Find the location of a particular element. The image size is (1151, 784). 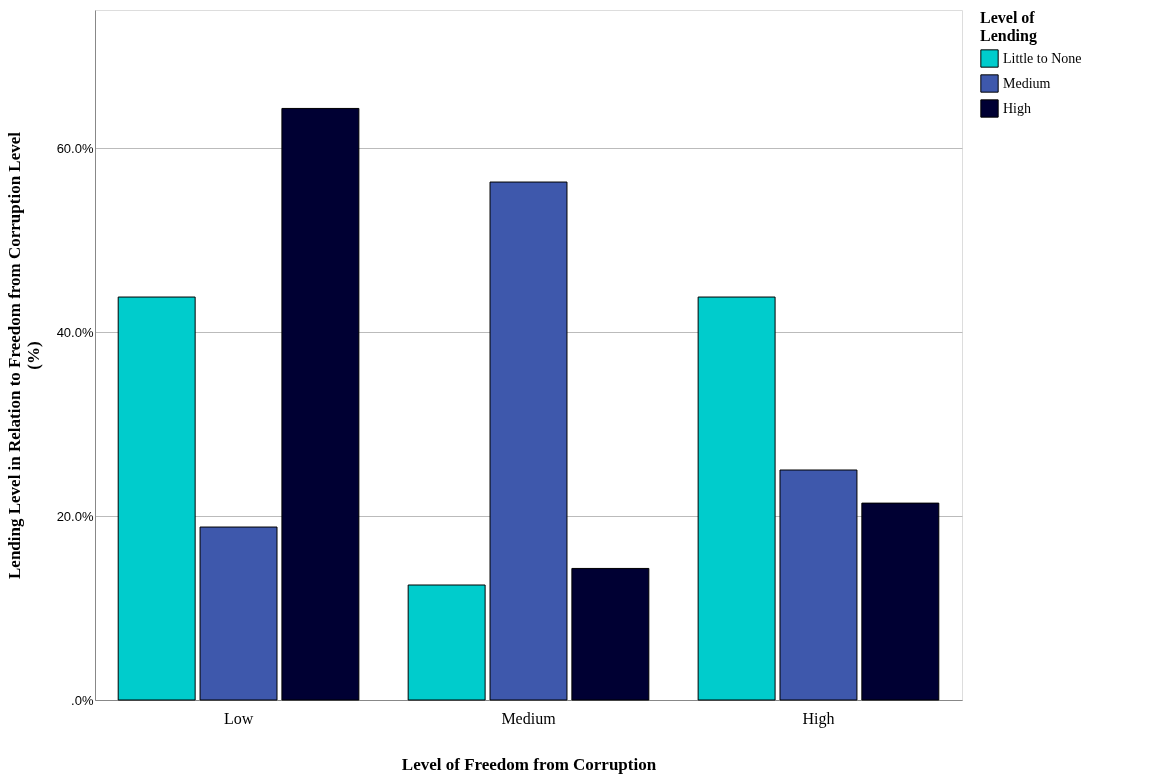

x-tick-label: Medium is located at coordinates (529, 718).